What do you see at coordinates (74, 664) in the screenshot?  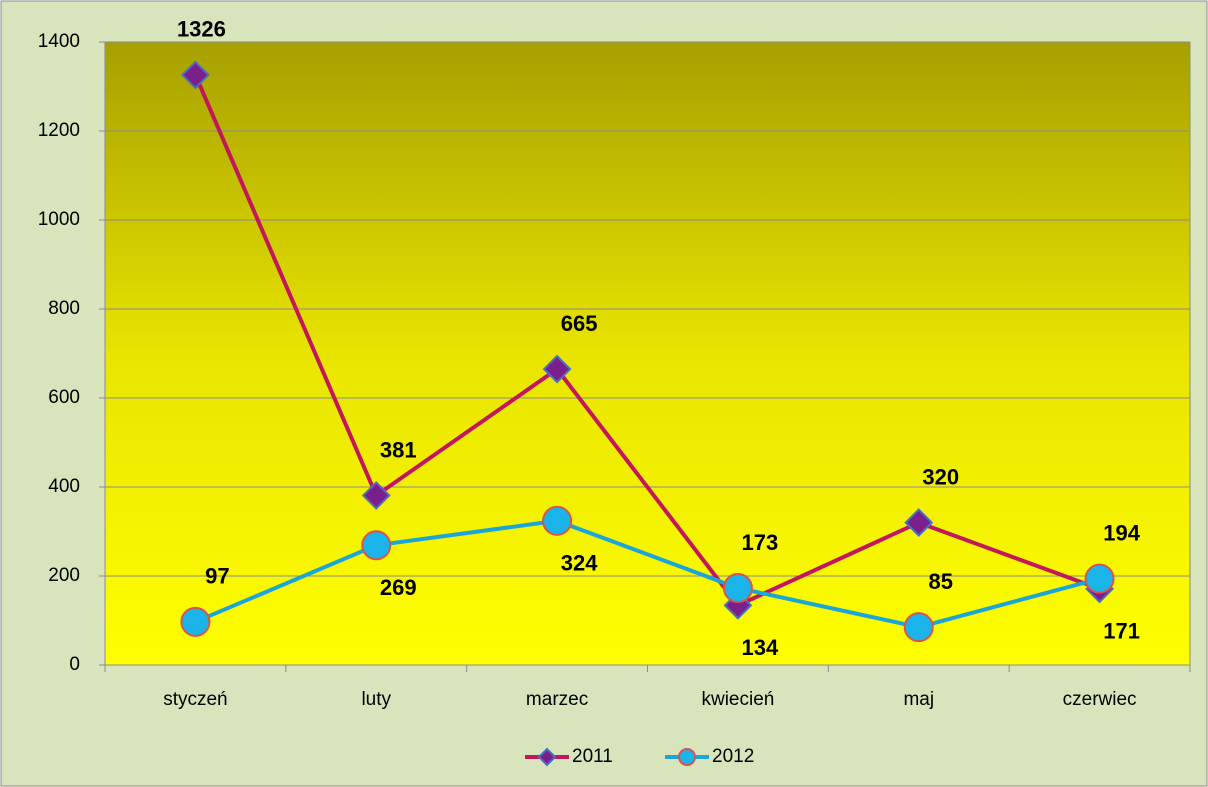 I see `y-tick-label: 0` at bounding box center [74, 664].